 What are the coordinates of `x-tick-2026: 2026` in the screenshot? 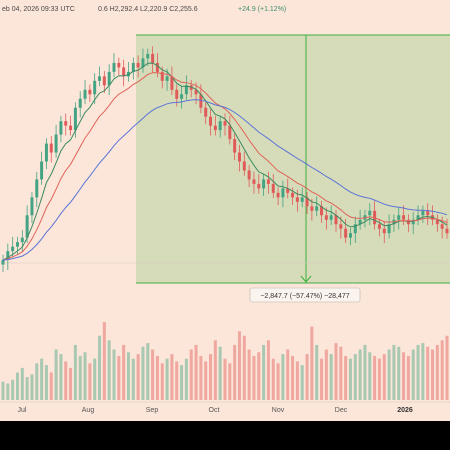 It's located at (405, 410).